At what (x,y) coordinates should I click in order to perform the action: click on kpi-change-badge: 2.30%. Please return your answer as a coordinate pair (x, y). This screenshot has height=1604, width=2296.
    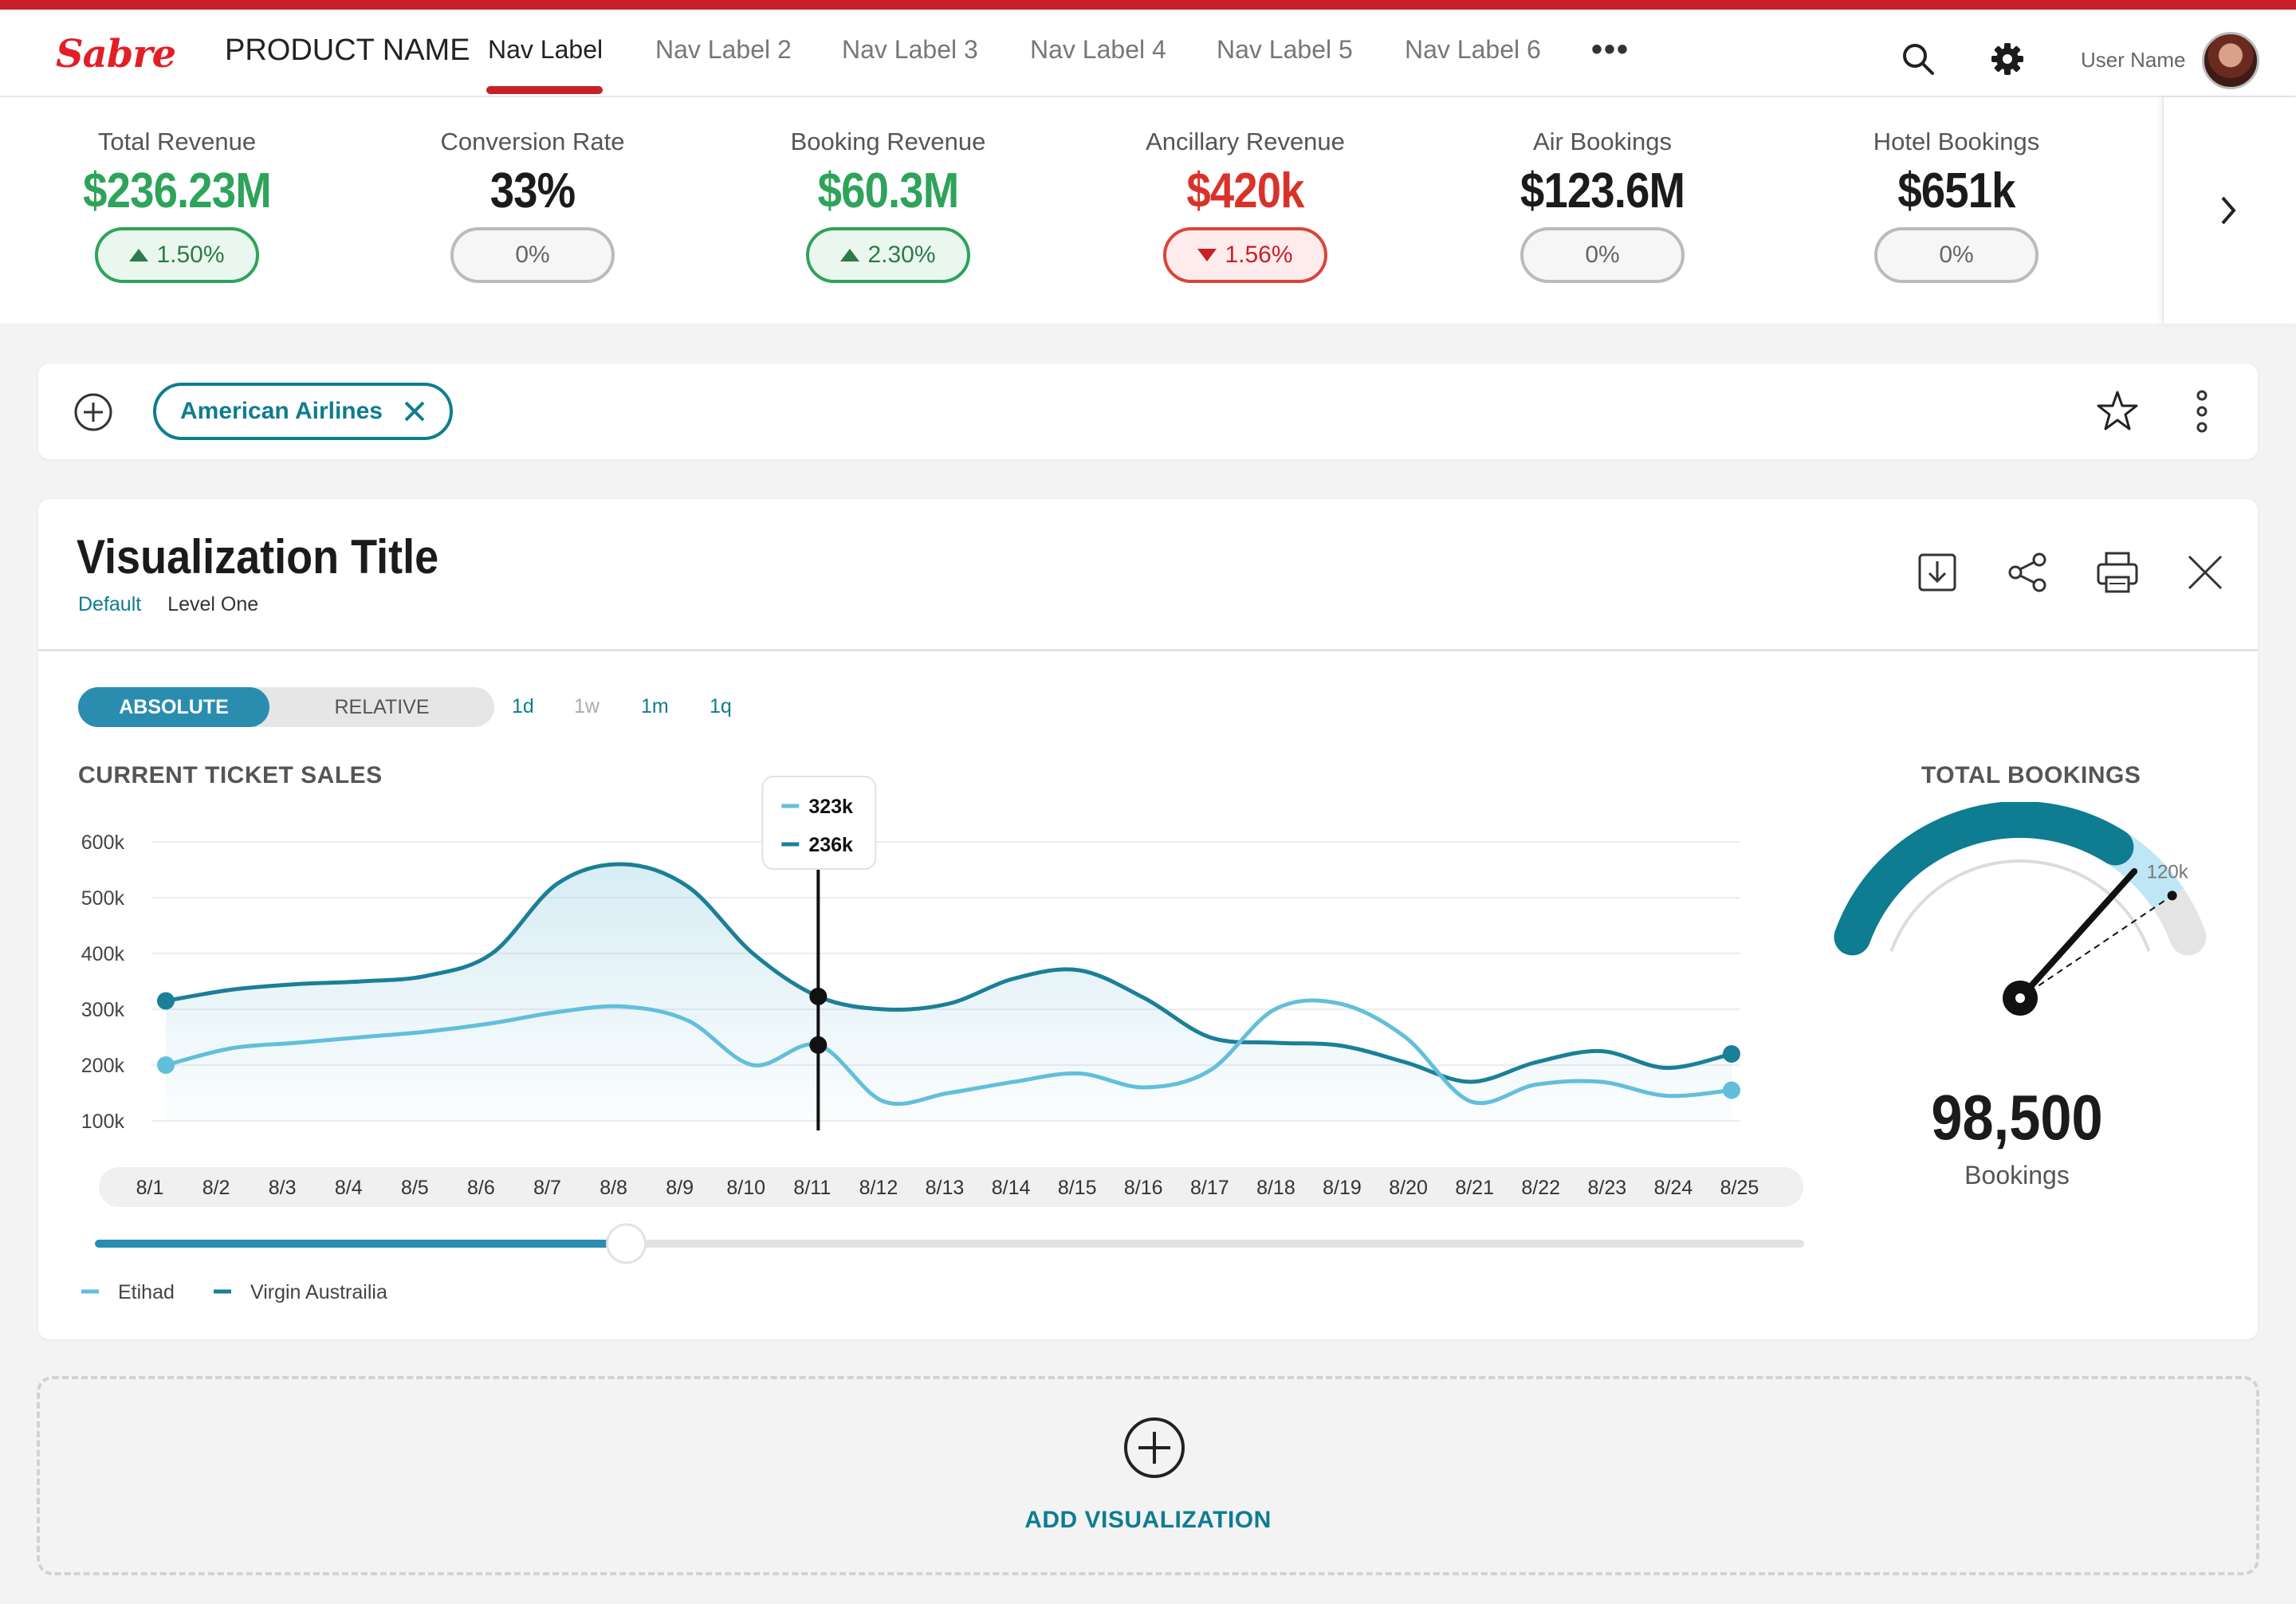
    Looking at the image, I should click on (888, 255).